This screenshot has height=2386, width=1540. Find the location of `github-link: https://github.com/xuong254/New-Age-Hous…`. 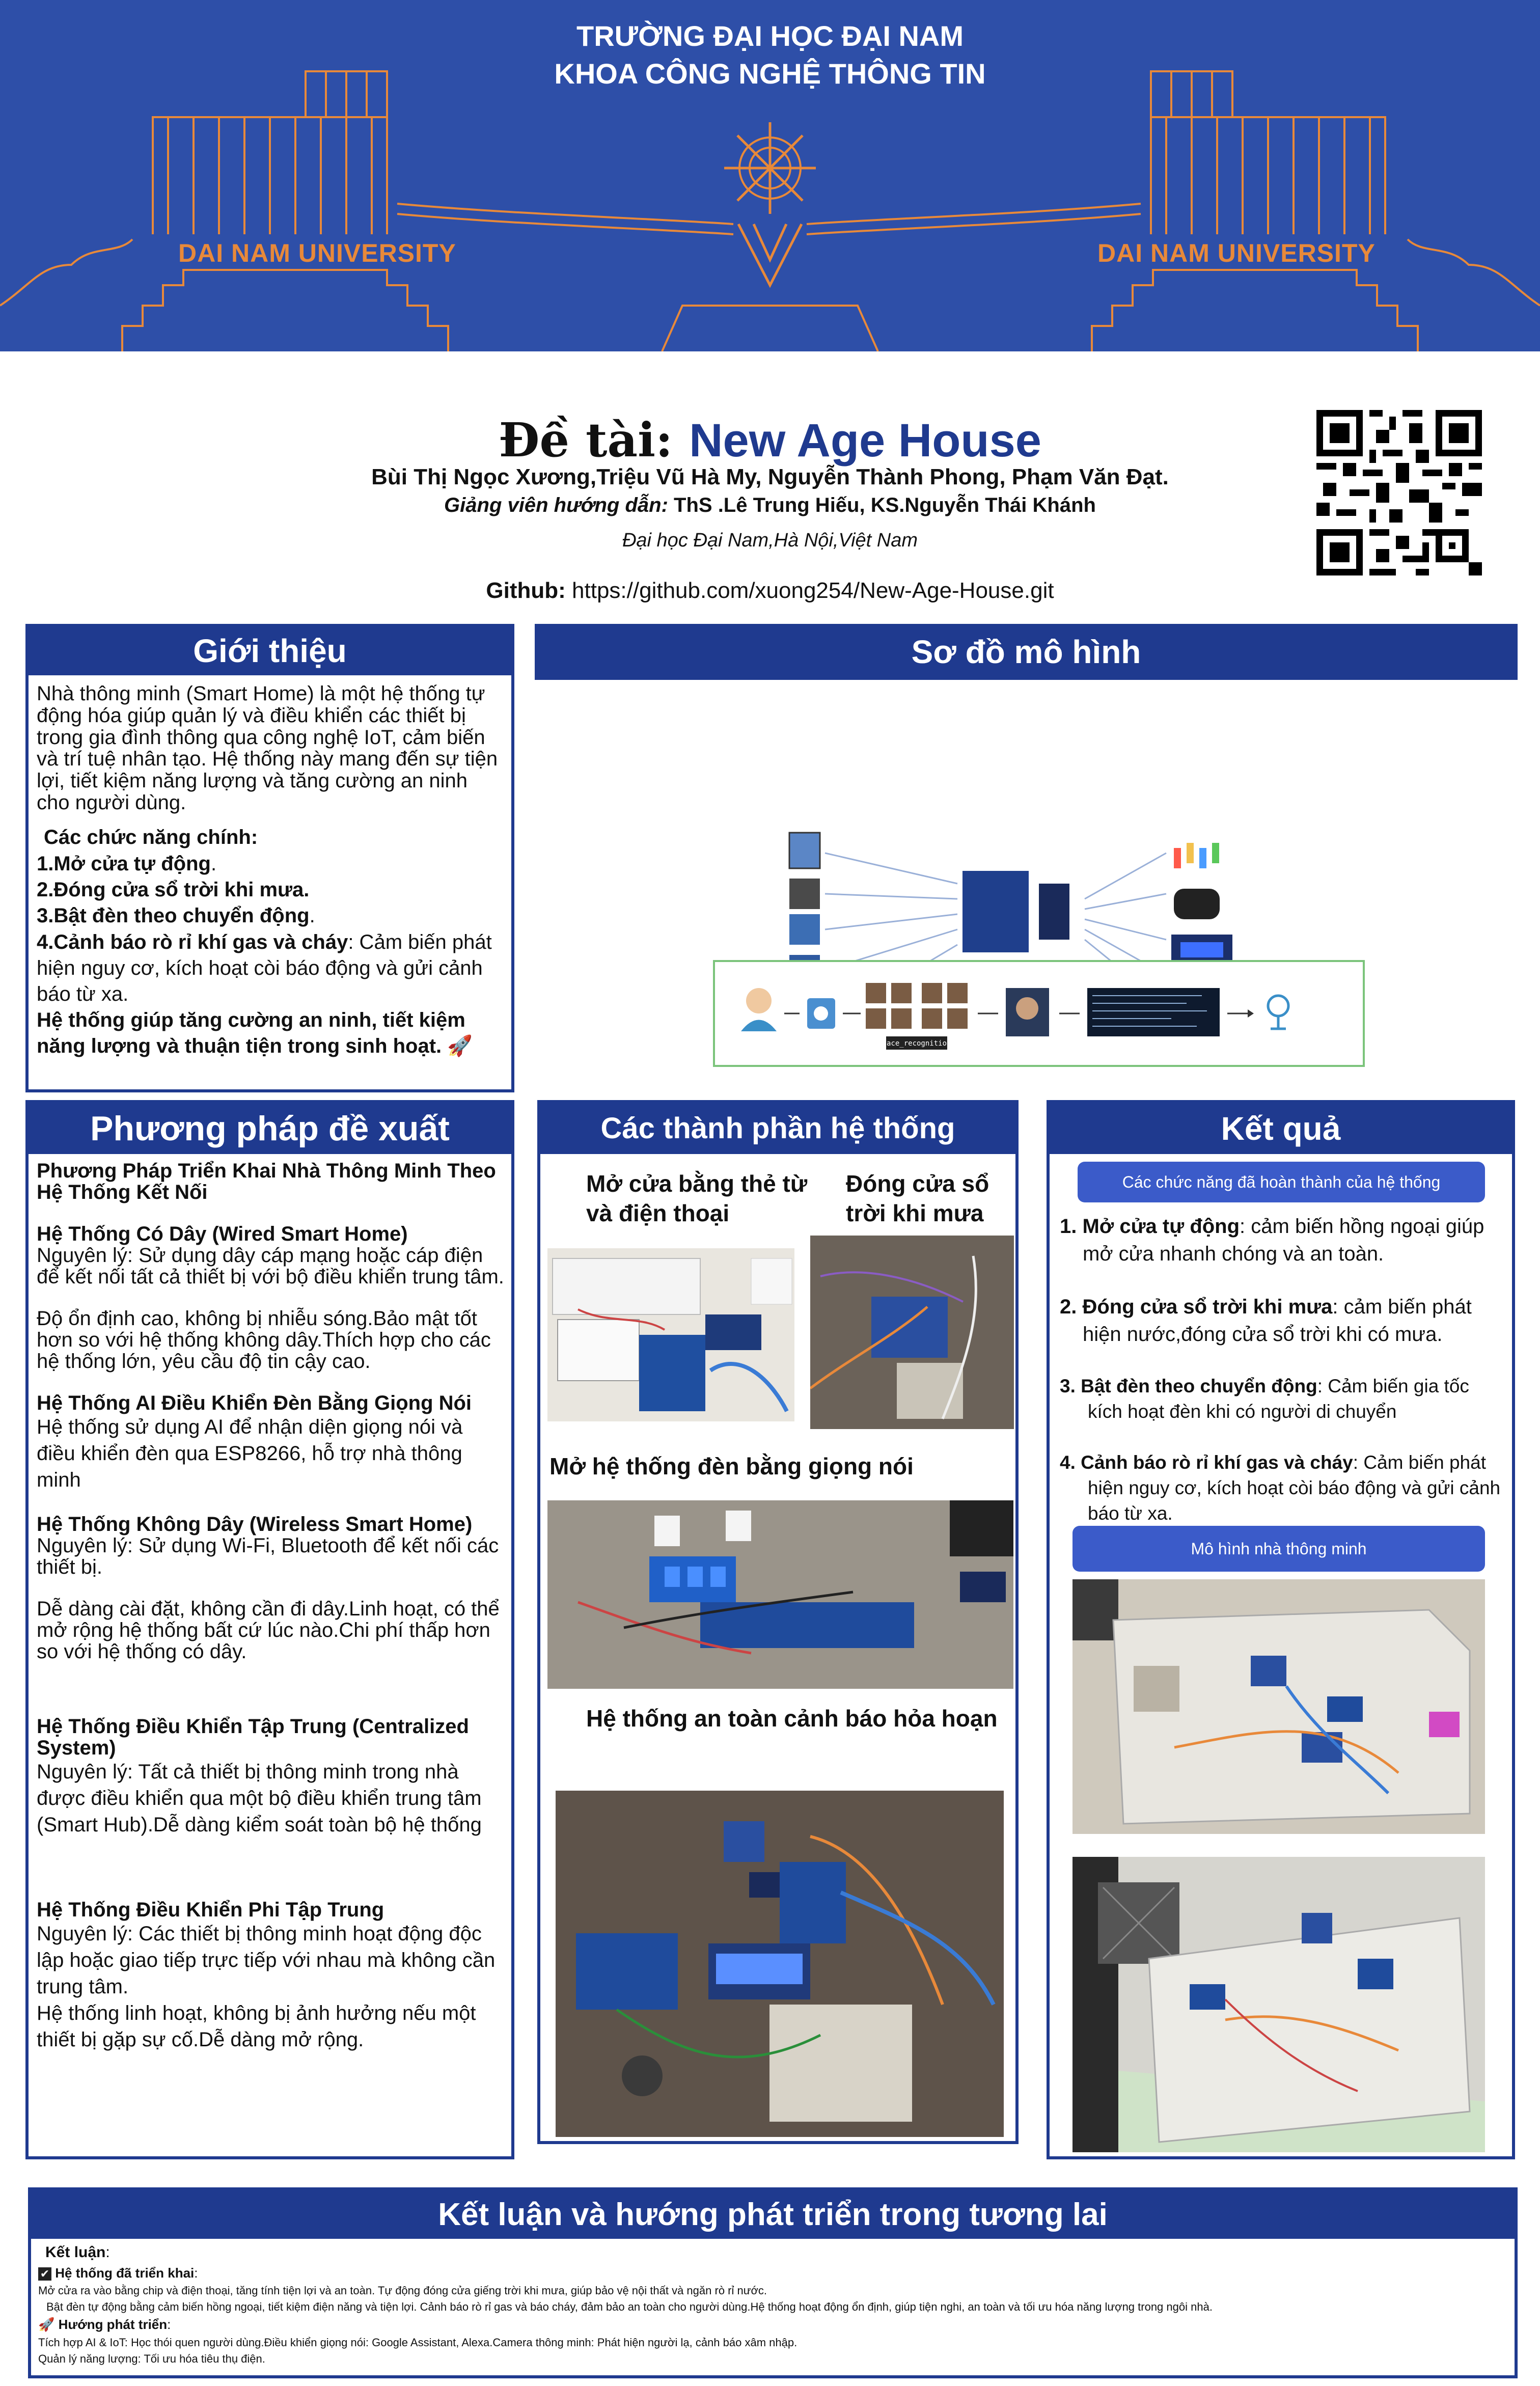

github-link: https://github.com/xuong254/New-Age-Hous… is located at coordinates (813, 591).